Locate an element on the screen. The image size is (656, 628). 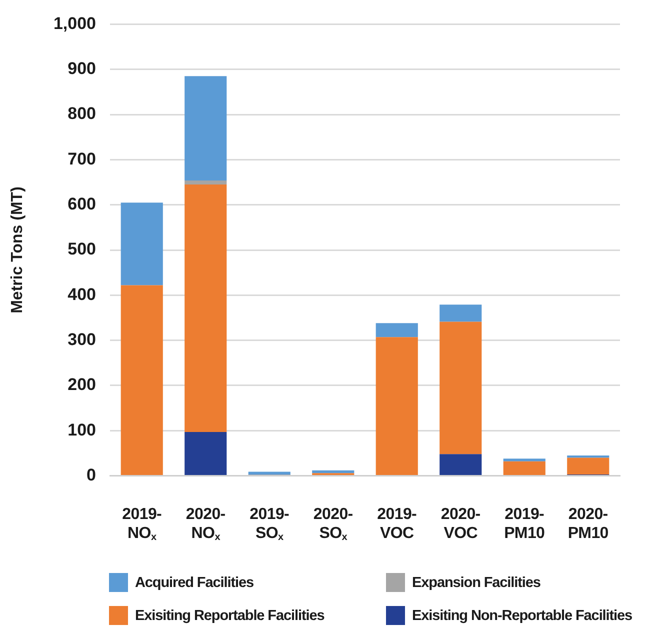
x-tick-label: 2020-NO$_{x}$ is located at coordinates (205, 524).